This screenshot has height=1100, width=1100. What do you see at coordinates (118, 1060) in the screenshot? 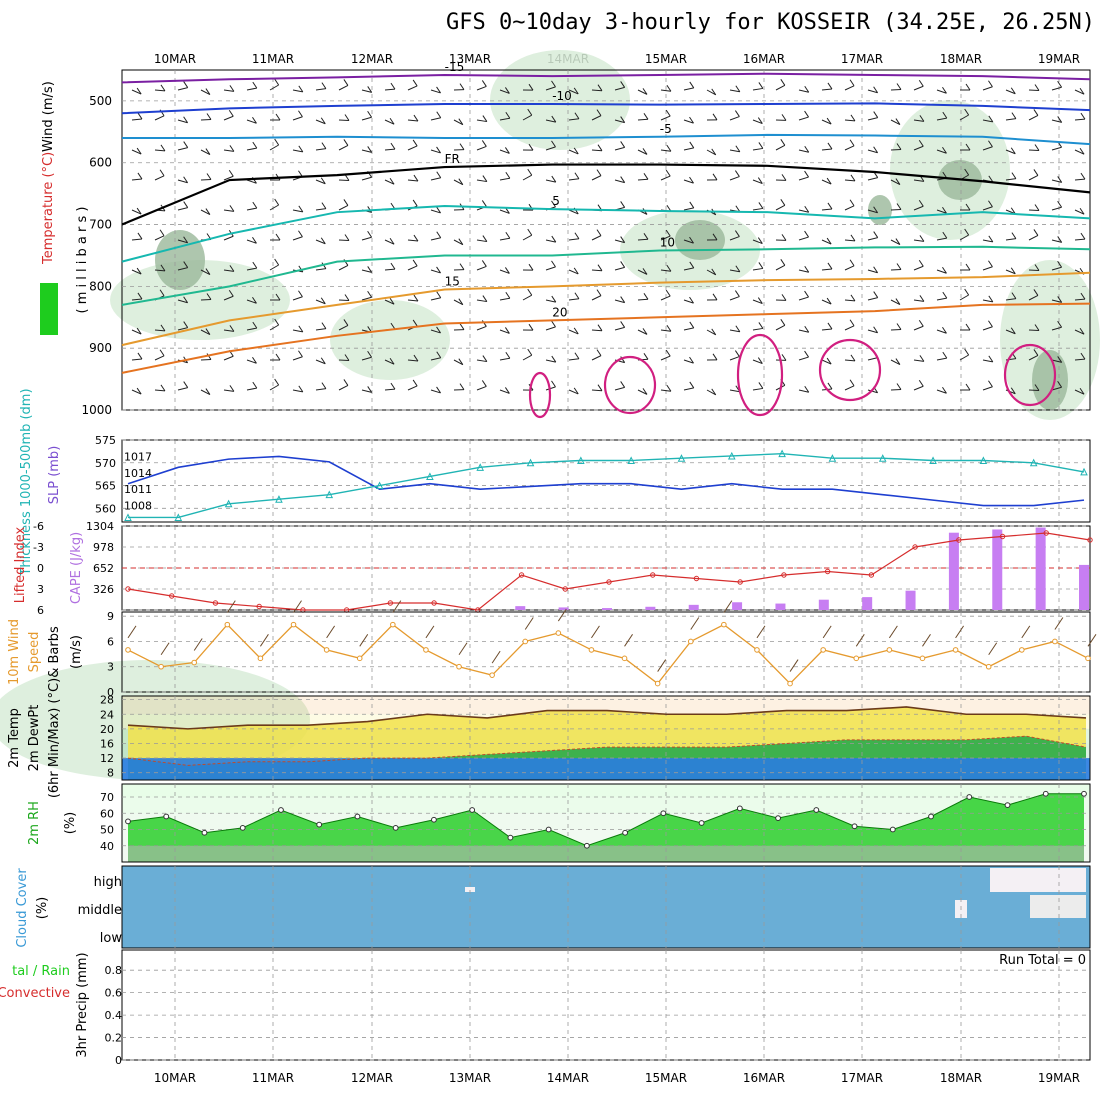
I see `precip-tick-0: 0` at bounding box center [118, 1060].